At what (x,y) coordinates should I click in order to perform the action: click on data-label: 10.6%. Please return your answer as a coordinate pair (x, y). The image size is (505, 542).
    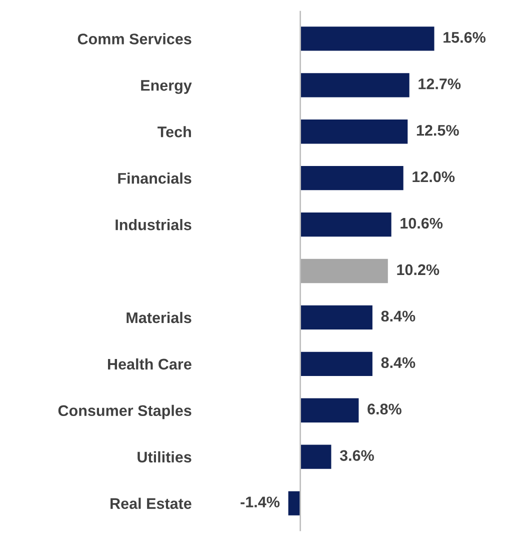
    Looking at the image, I should click on (421, 223).